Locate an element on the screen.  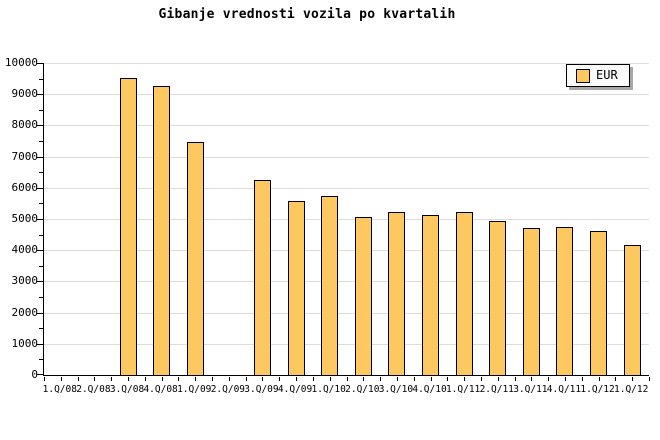
x-axis-label: 3.Q/11 is located at coordinates (530, 389).